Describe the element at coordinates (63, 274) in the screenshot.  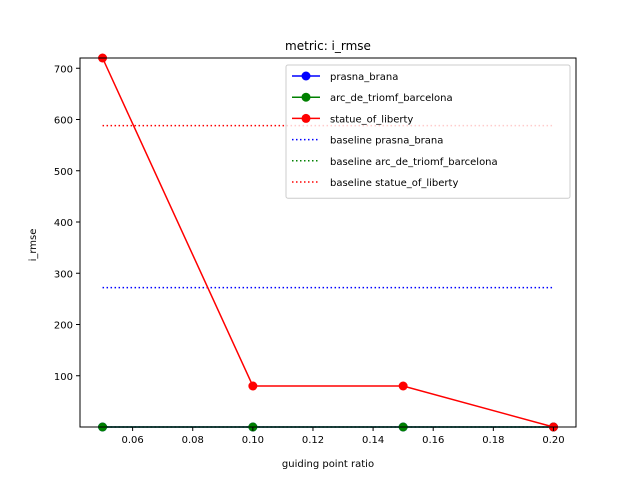
I see `y-tick-label-2: 300` at that location.